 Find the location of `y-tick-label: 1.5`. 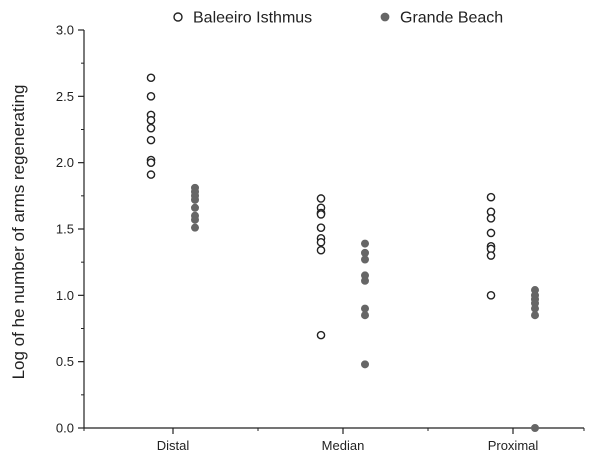

y-tick-label: 1.5 is located at coordinates (65, 229).